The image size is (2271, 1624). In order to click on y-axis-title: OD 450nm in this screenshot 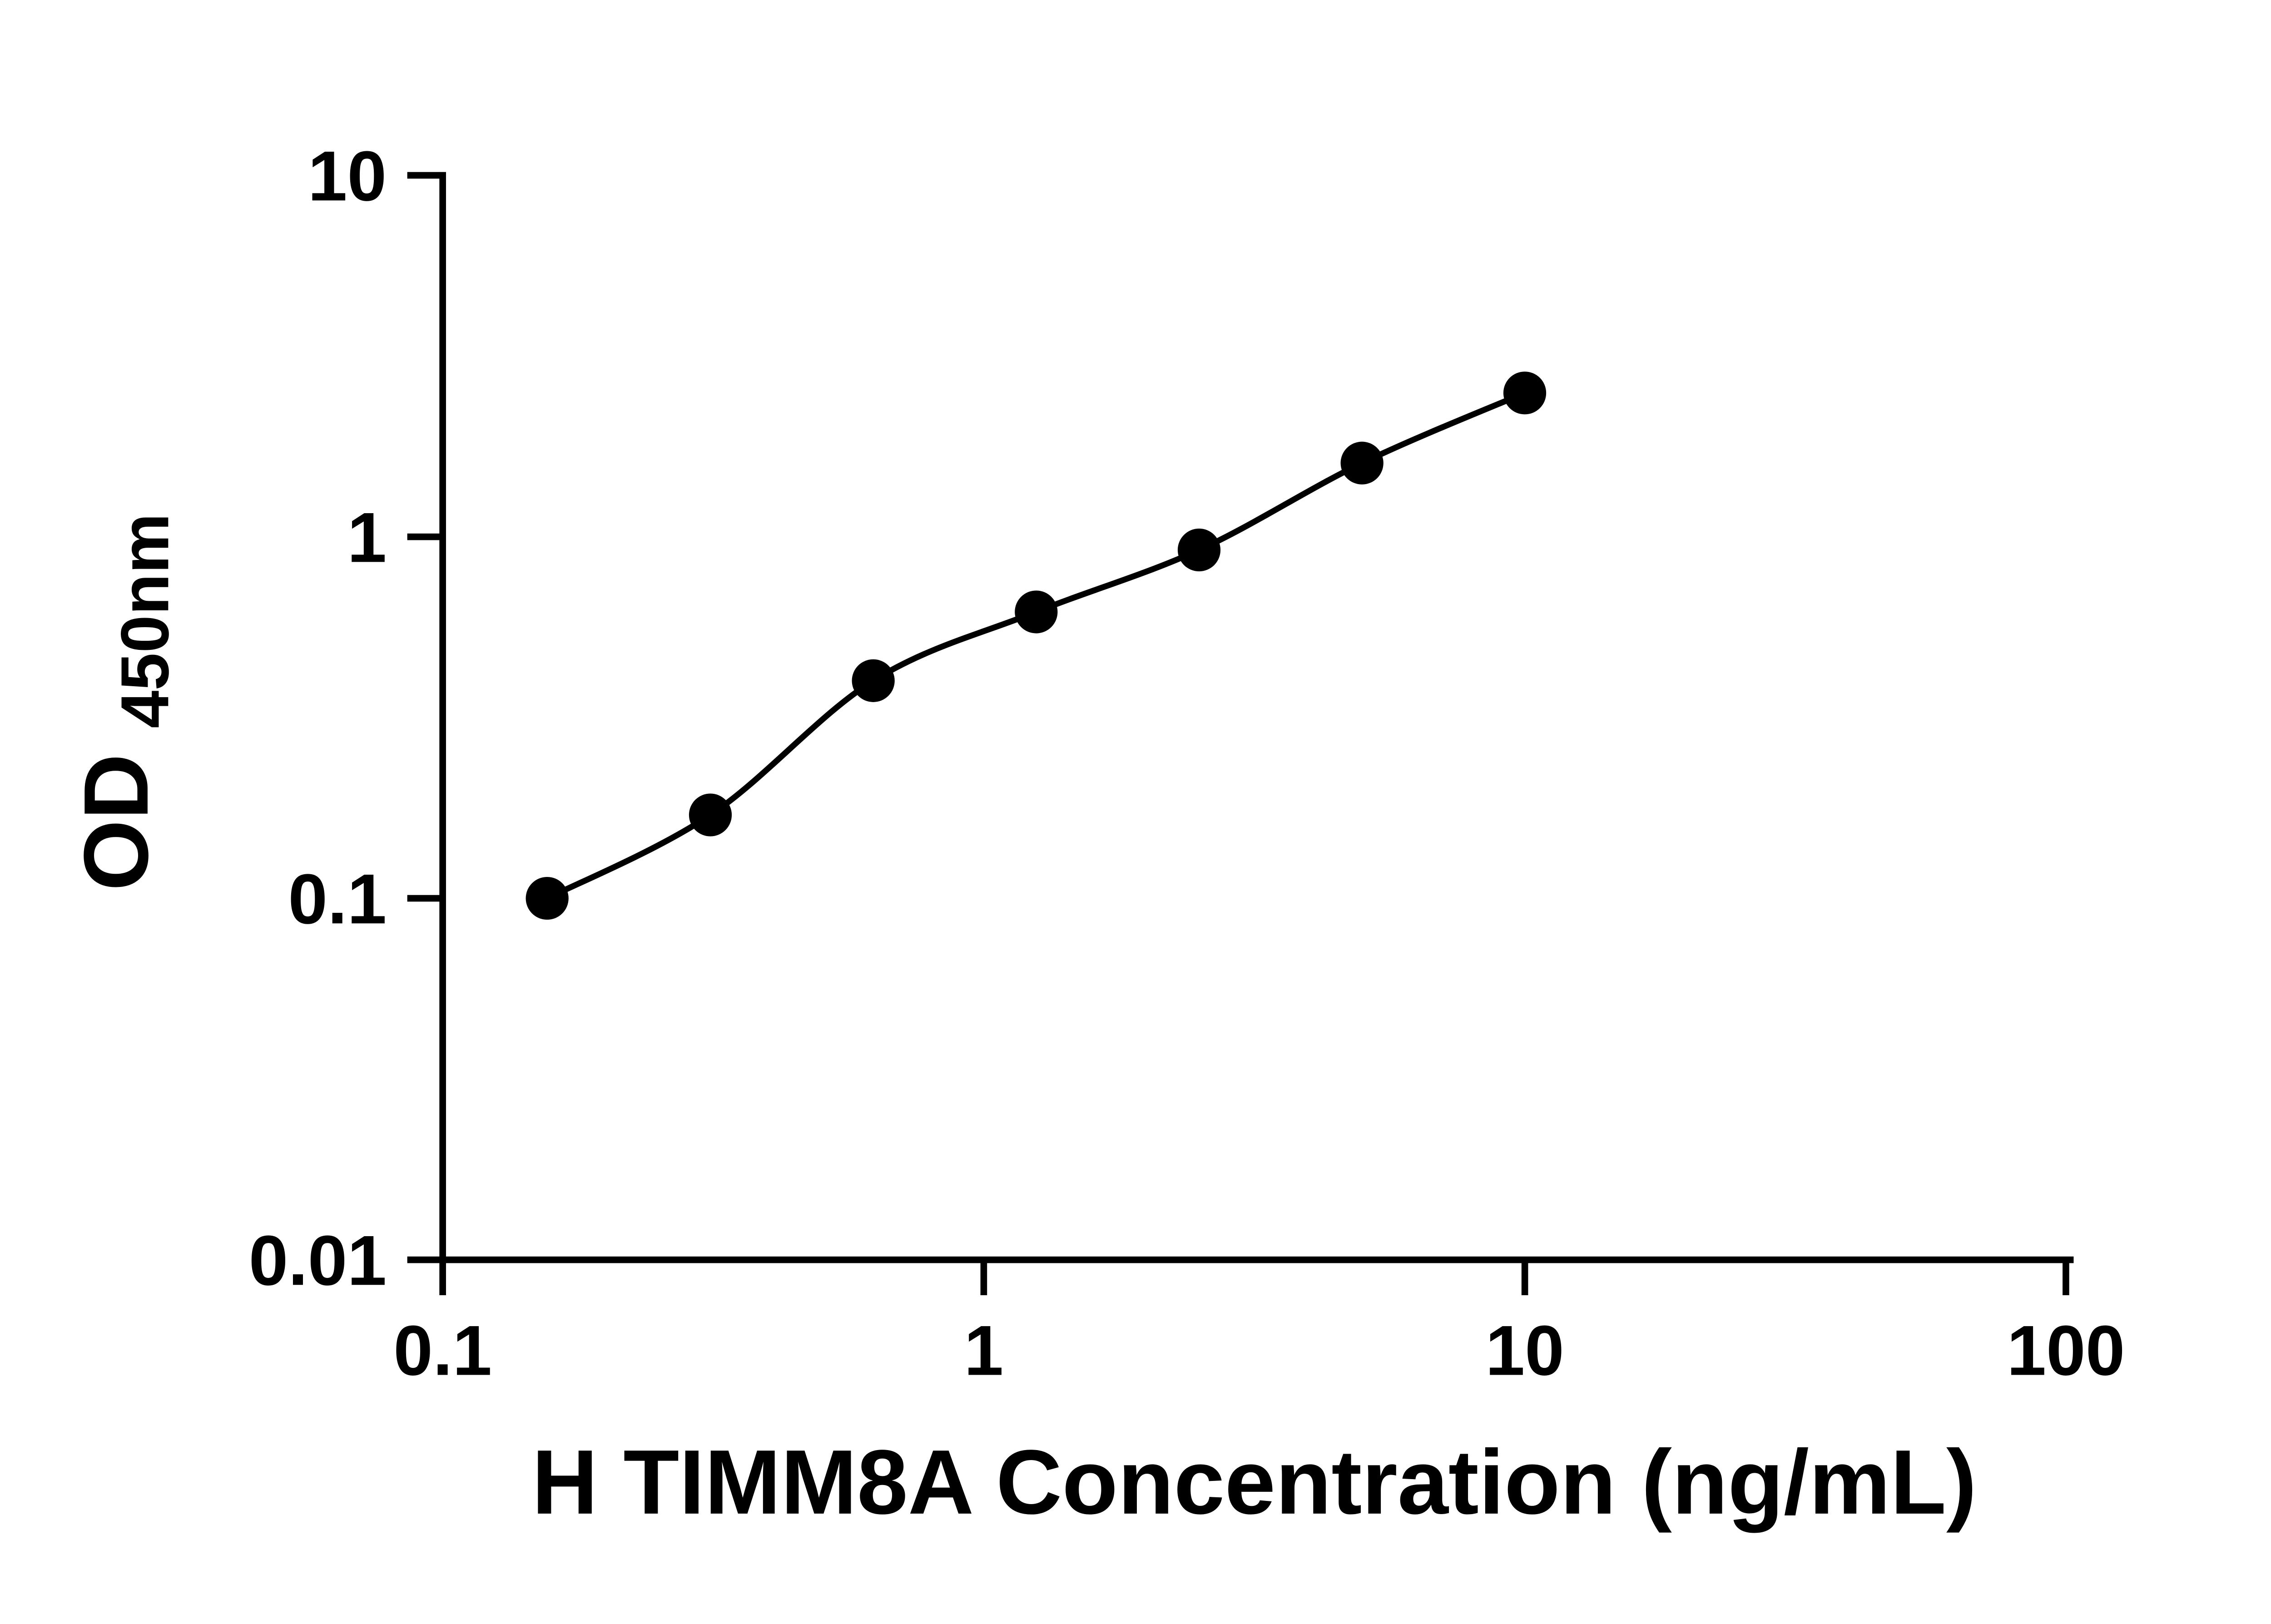, I will do `click(124, 702)`.